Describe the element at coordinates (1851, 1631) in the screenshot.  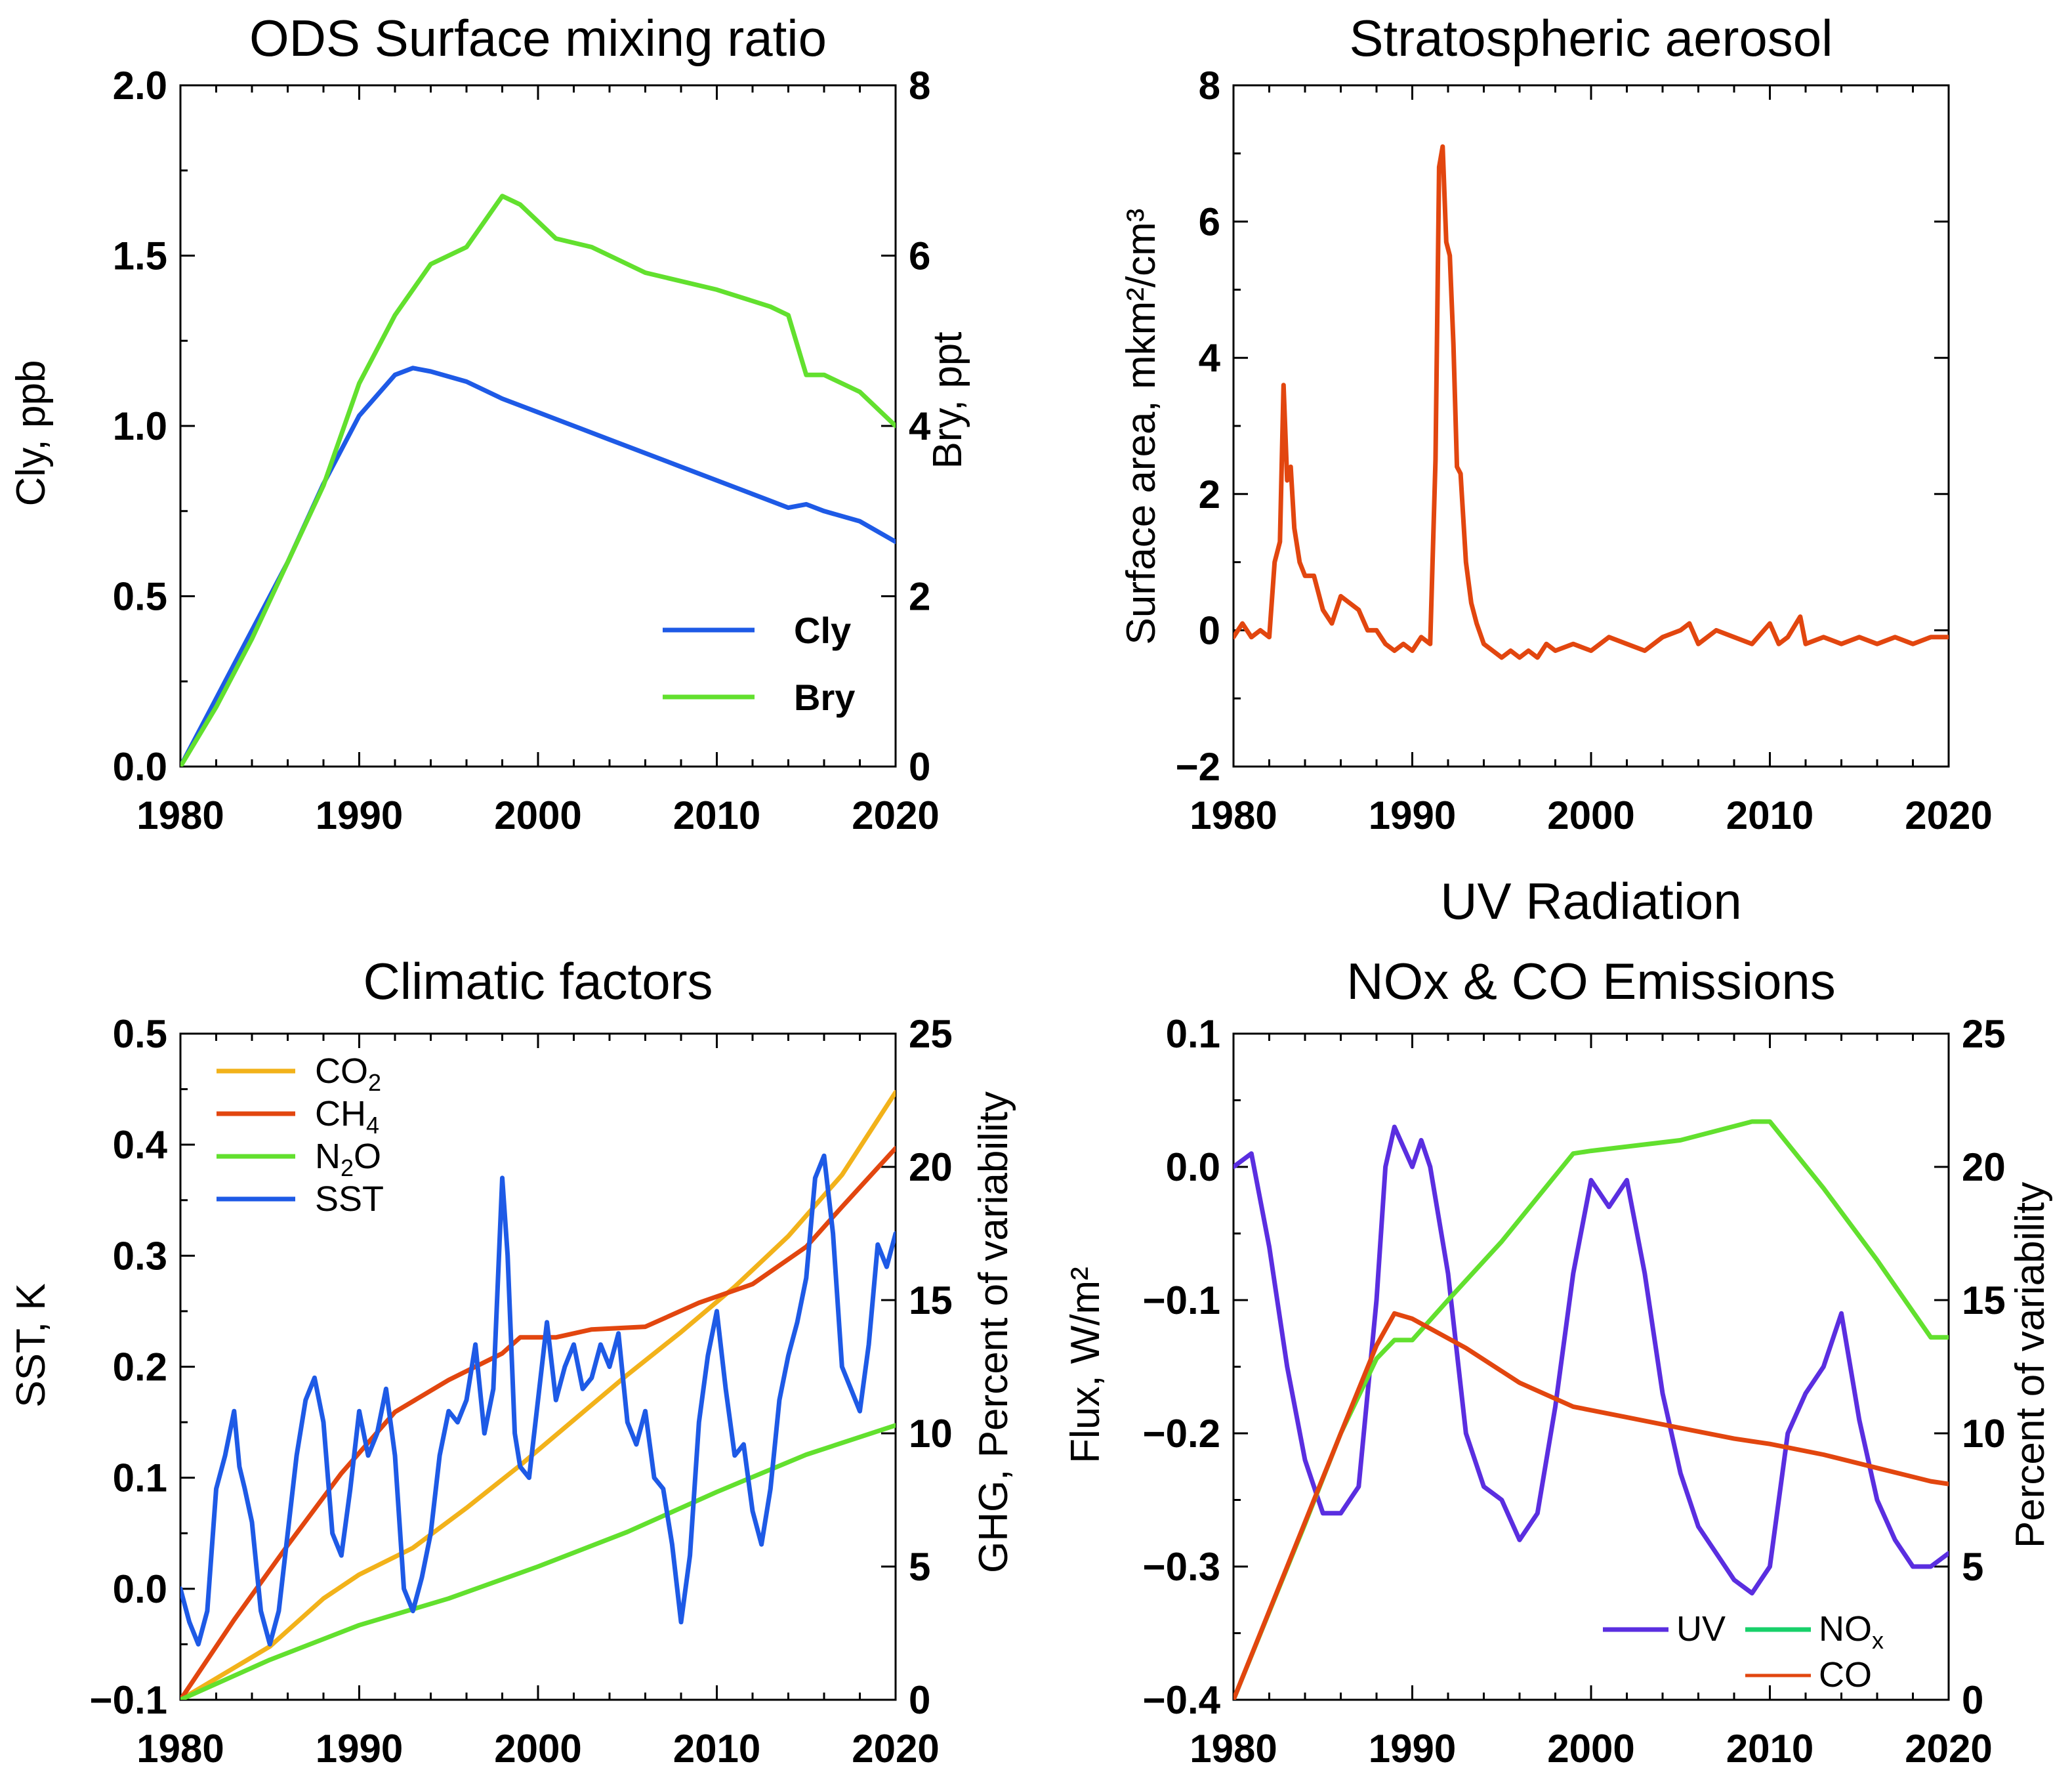
I see `legend-label-nox: NOx` at that location.